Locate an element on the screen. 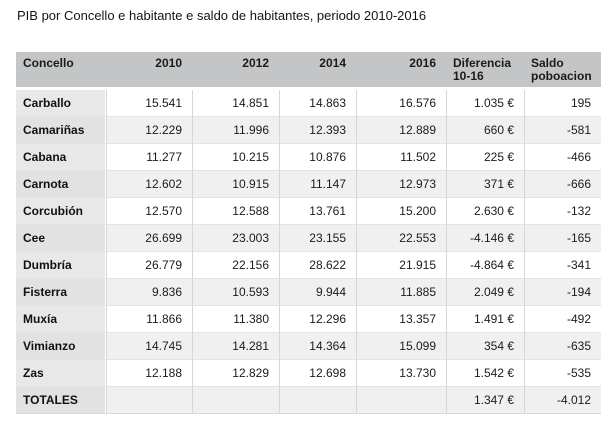 This screenshot has height=432, width=611. cell-2014: 14.364 is located at coordinates (317, 346).